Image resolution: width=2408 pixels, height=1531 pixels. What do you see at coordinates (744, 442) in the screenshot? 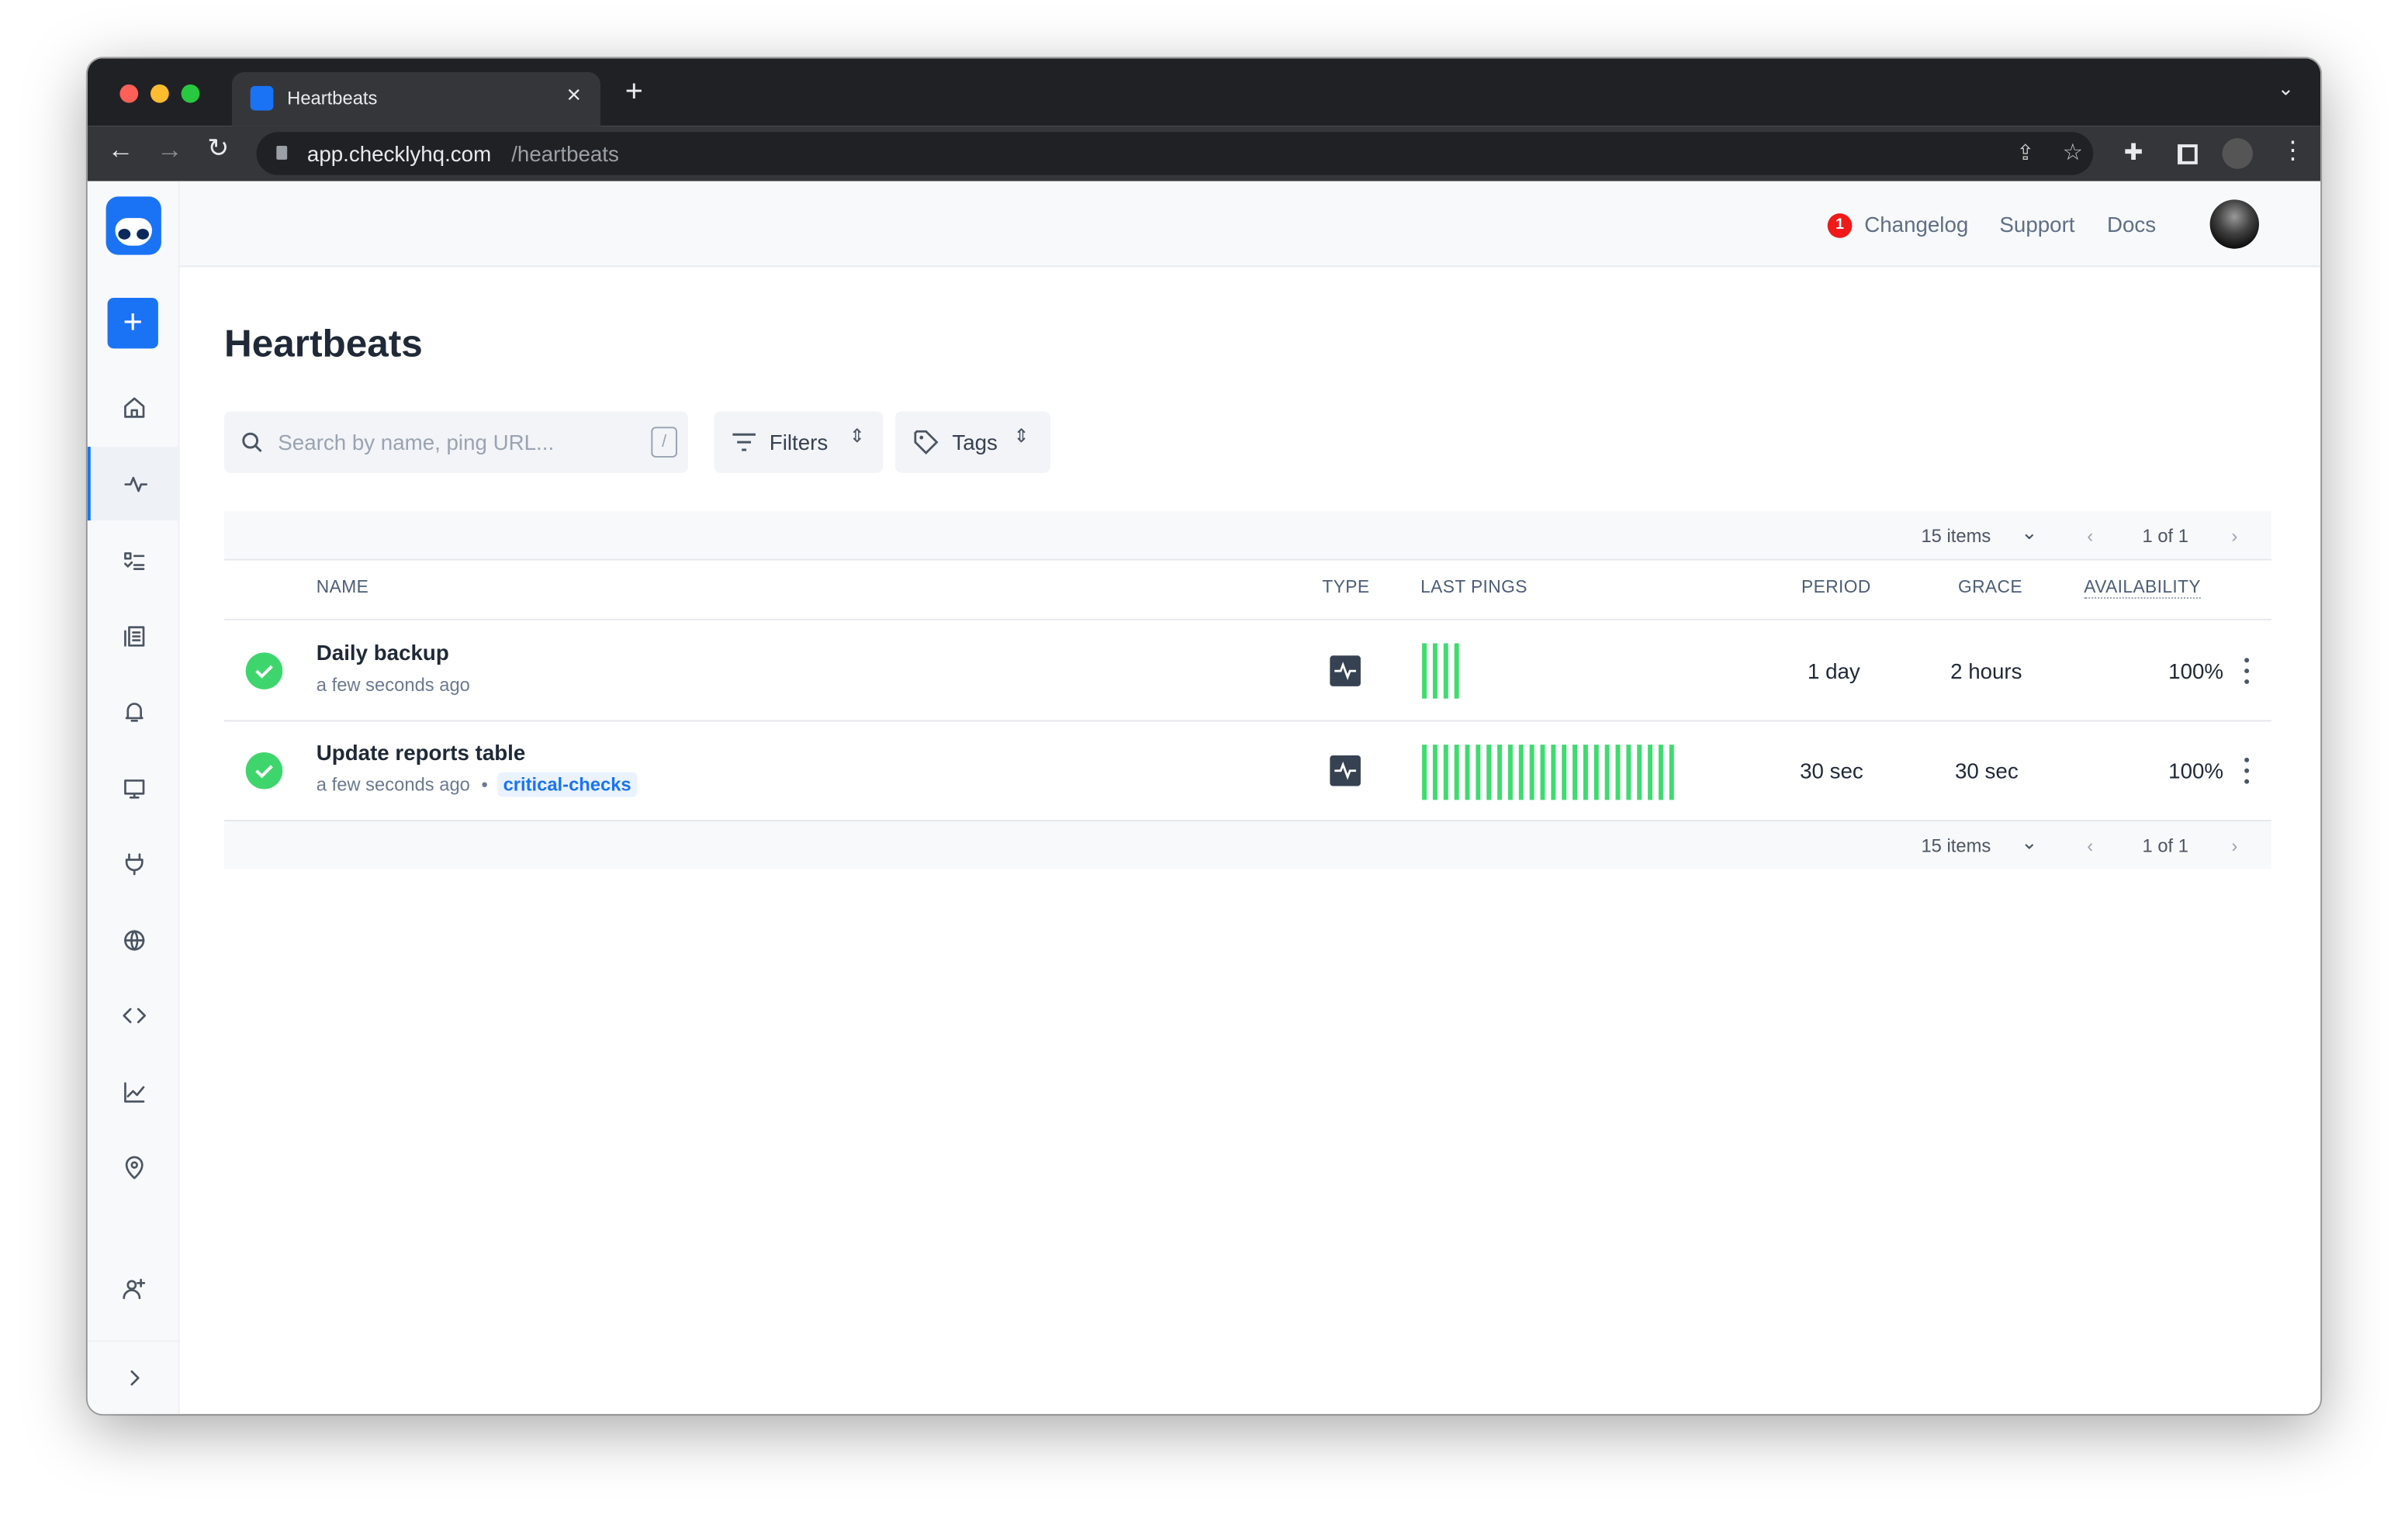
I see `filter-icon` at bounding box center [744, 442].